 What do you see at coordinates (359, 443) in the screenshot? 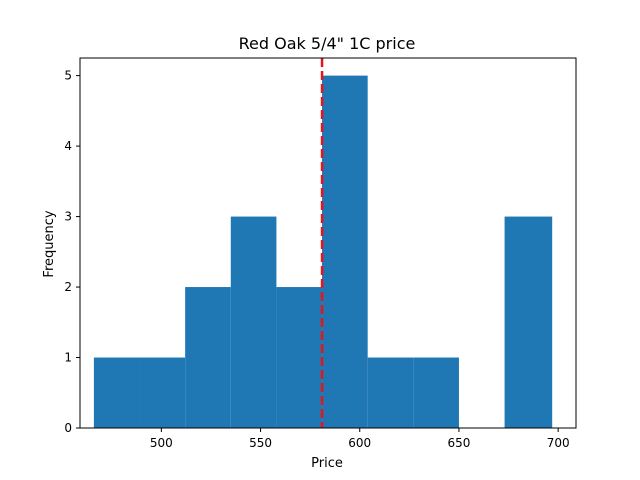
I see `x-tick-label: 600` at bounding box center [359, 443].